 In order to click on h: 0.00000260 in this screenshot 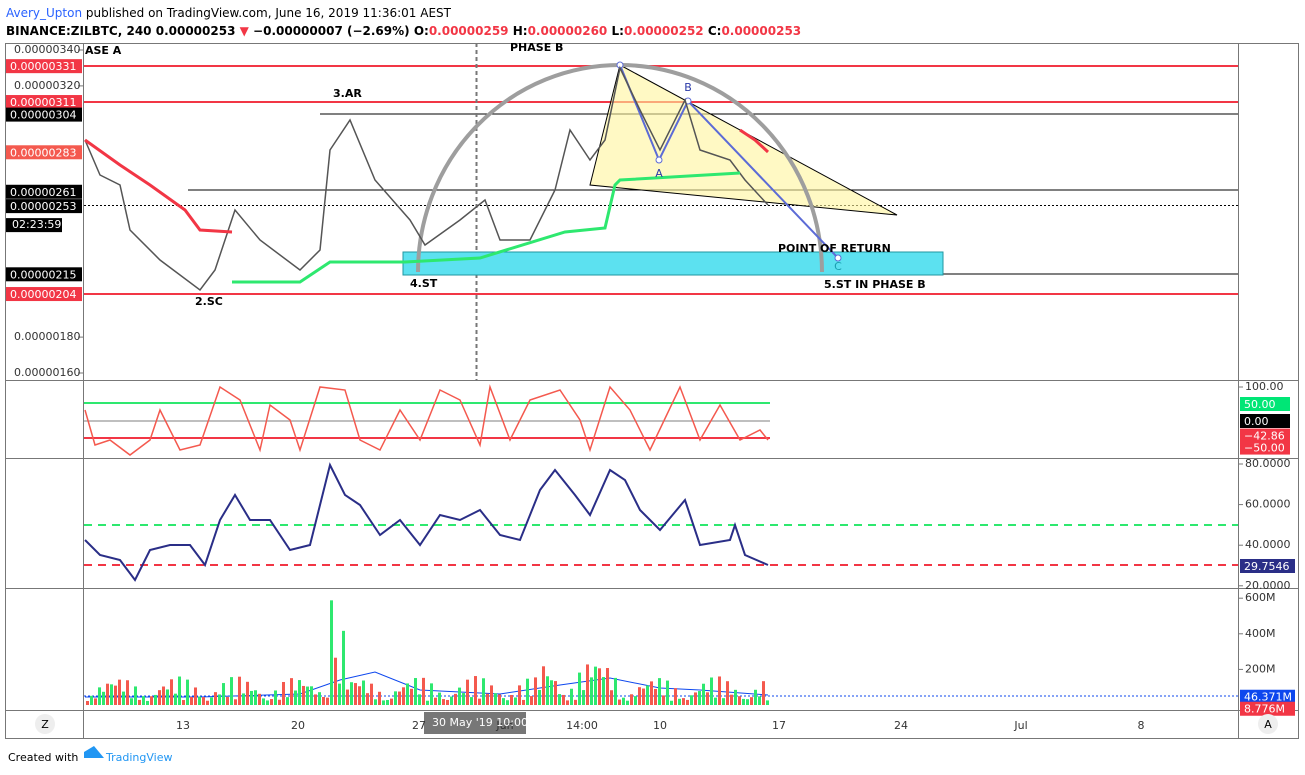, I will do `click(567, 31)`.